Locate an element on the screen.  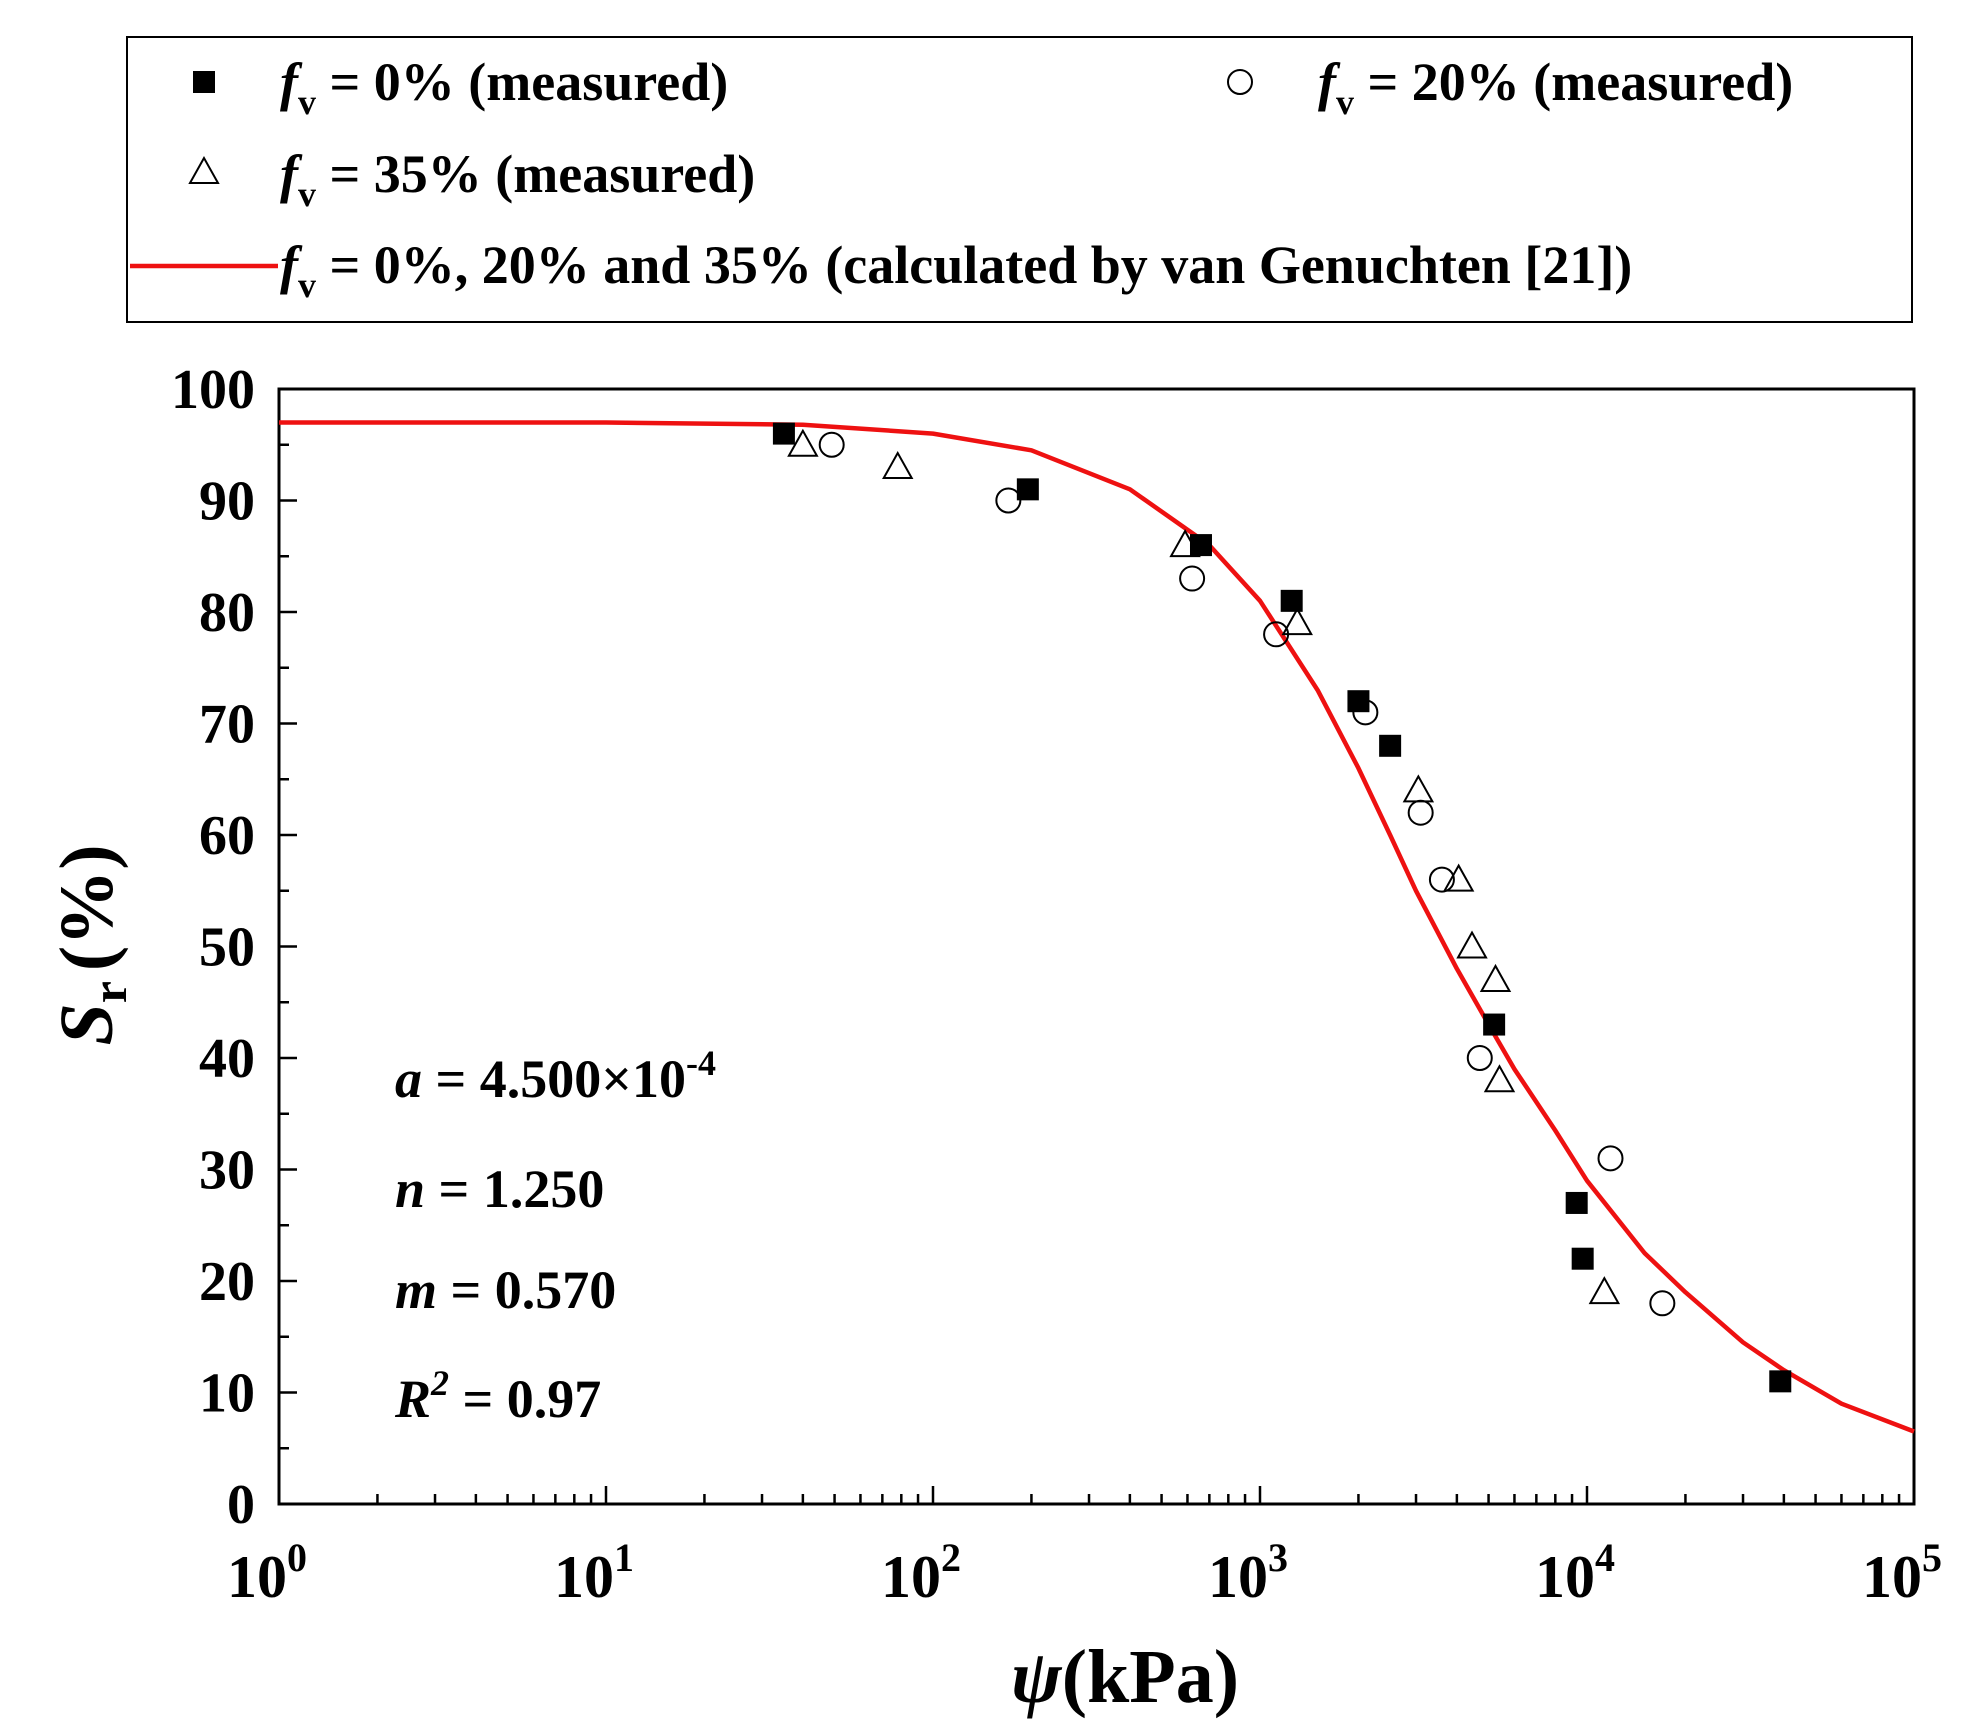
legend-label: fv = 0% (measured) is located at coordinates (504, 87).